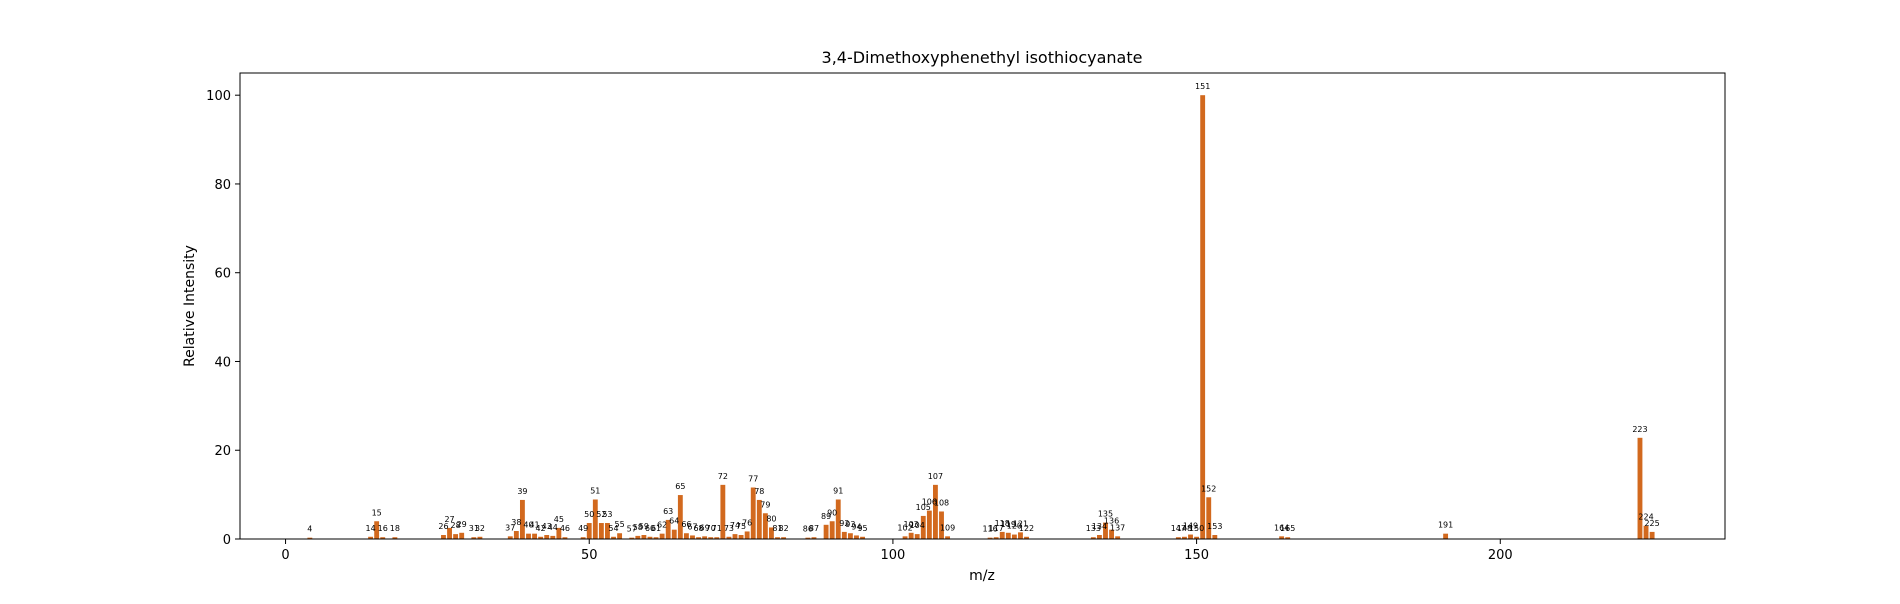 This screenshot has width=1900, height=604. I want to click on peak-label-51: 51, so click(595, 491).